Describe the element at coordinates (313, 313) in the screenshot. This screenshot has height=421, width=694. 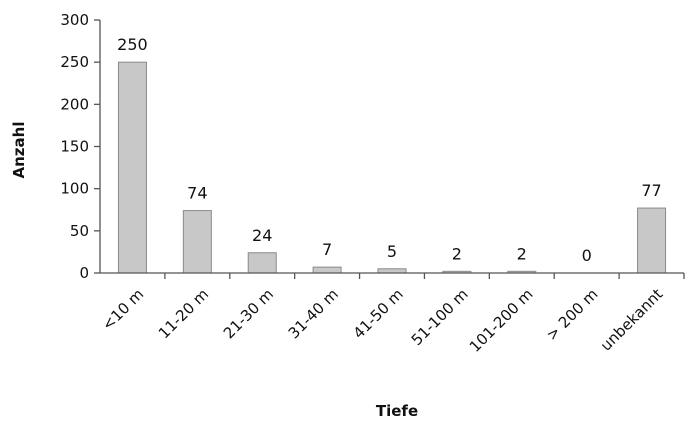
I see `x-tick-label: 31-40 m` at that location.